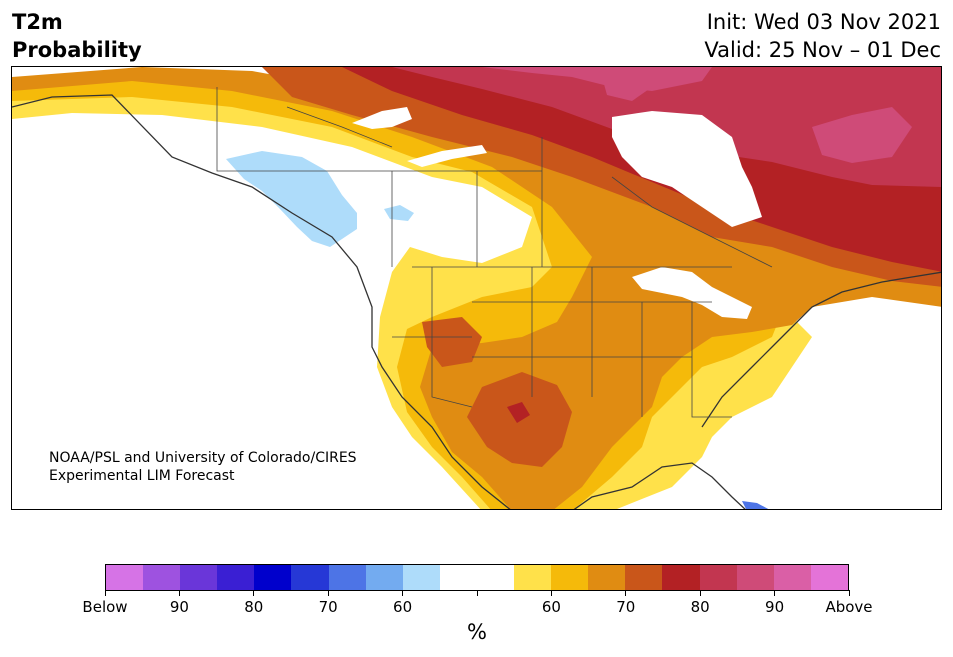 The height and width of the screenshot is (657, 953). Describe the element at coordinates (823, 22) in the screenshot. I see `init-date: Init: Wed 03 Nov 2021` at that location.